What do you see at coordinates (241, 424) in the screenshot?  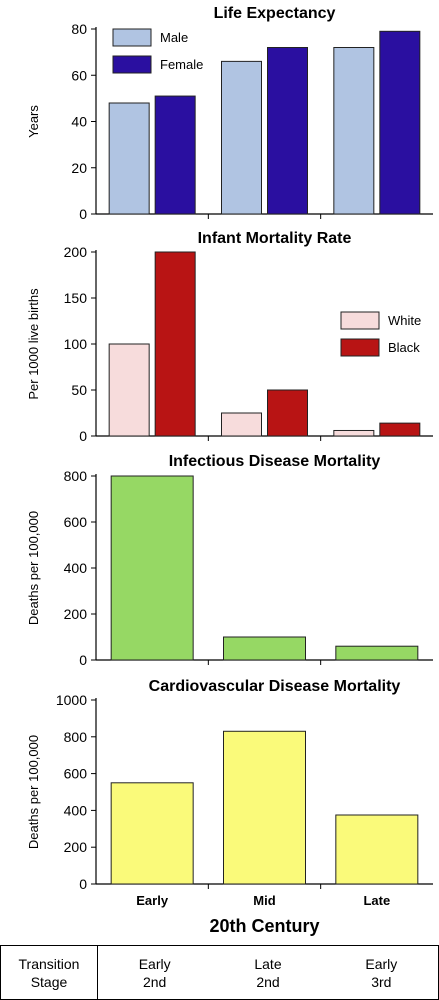 I see `bar-white-mid` at bounding box center [241, 424].